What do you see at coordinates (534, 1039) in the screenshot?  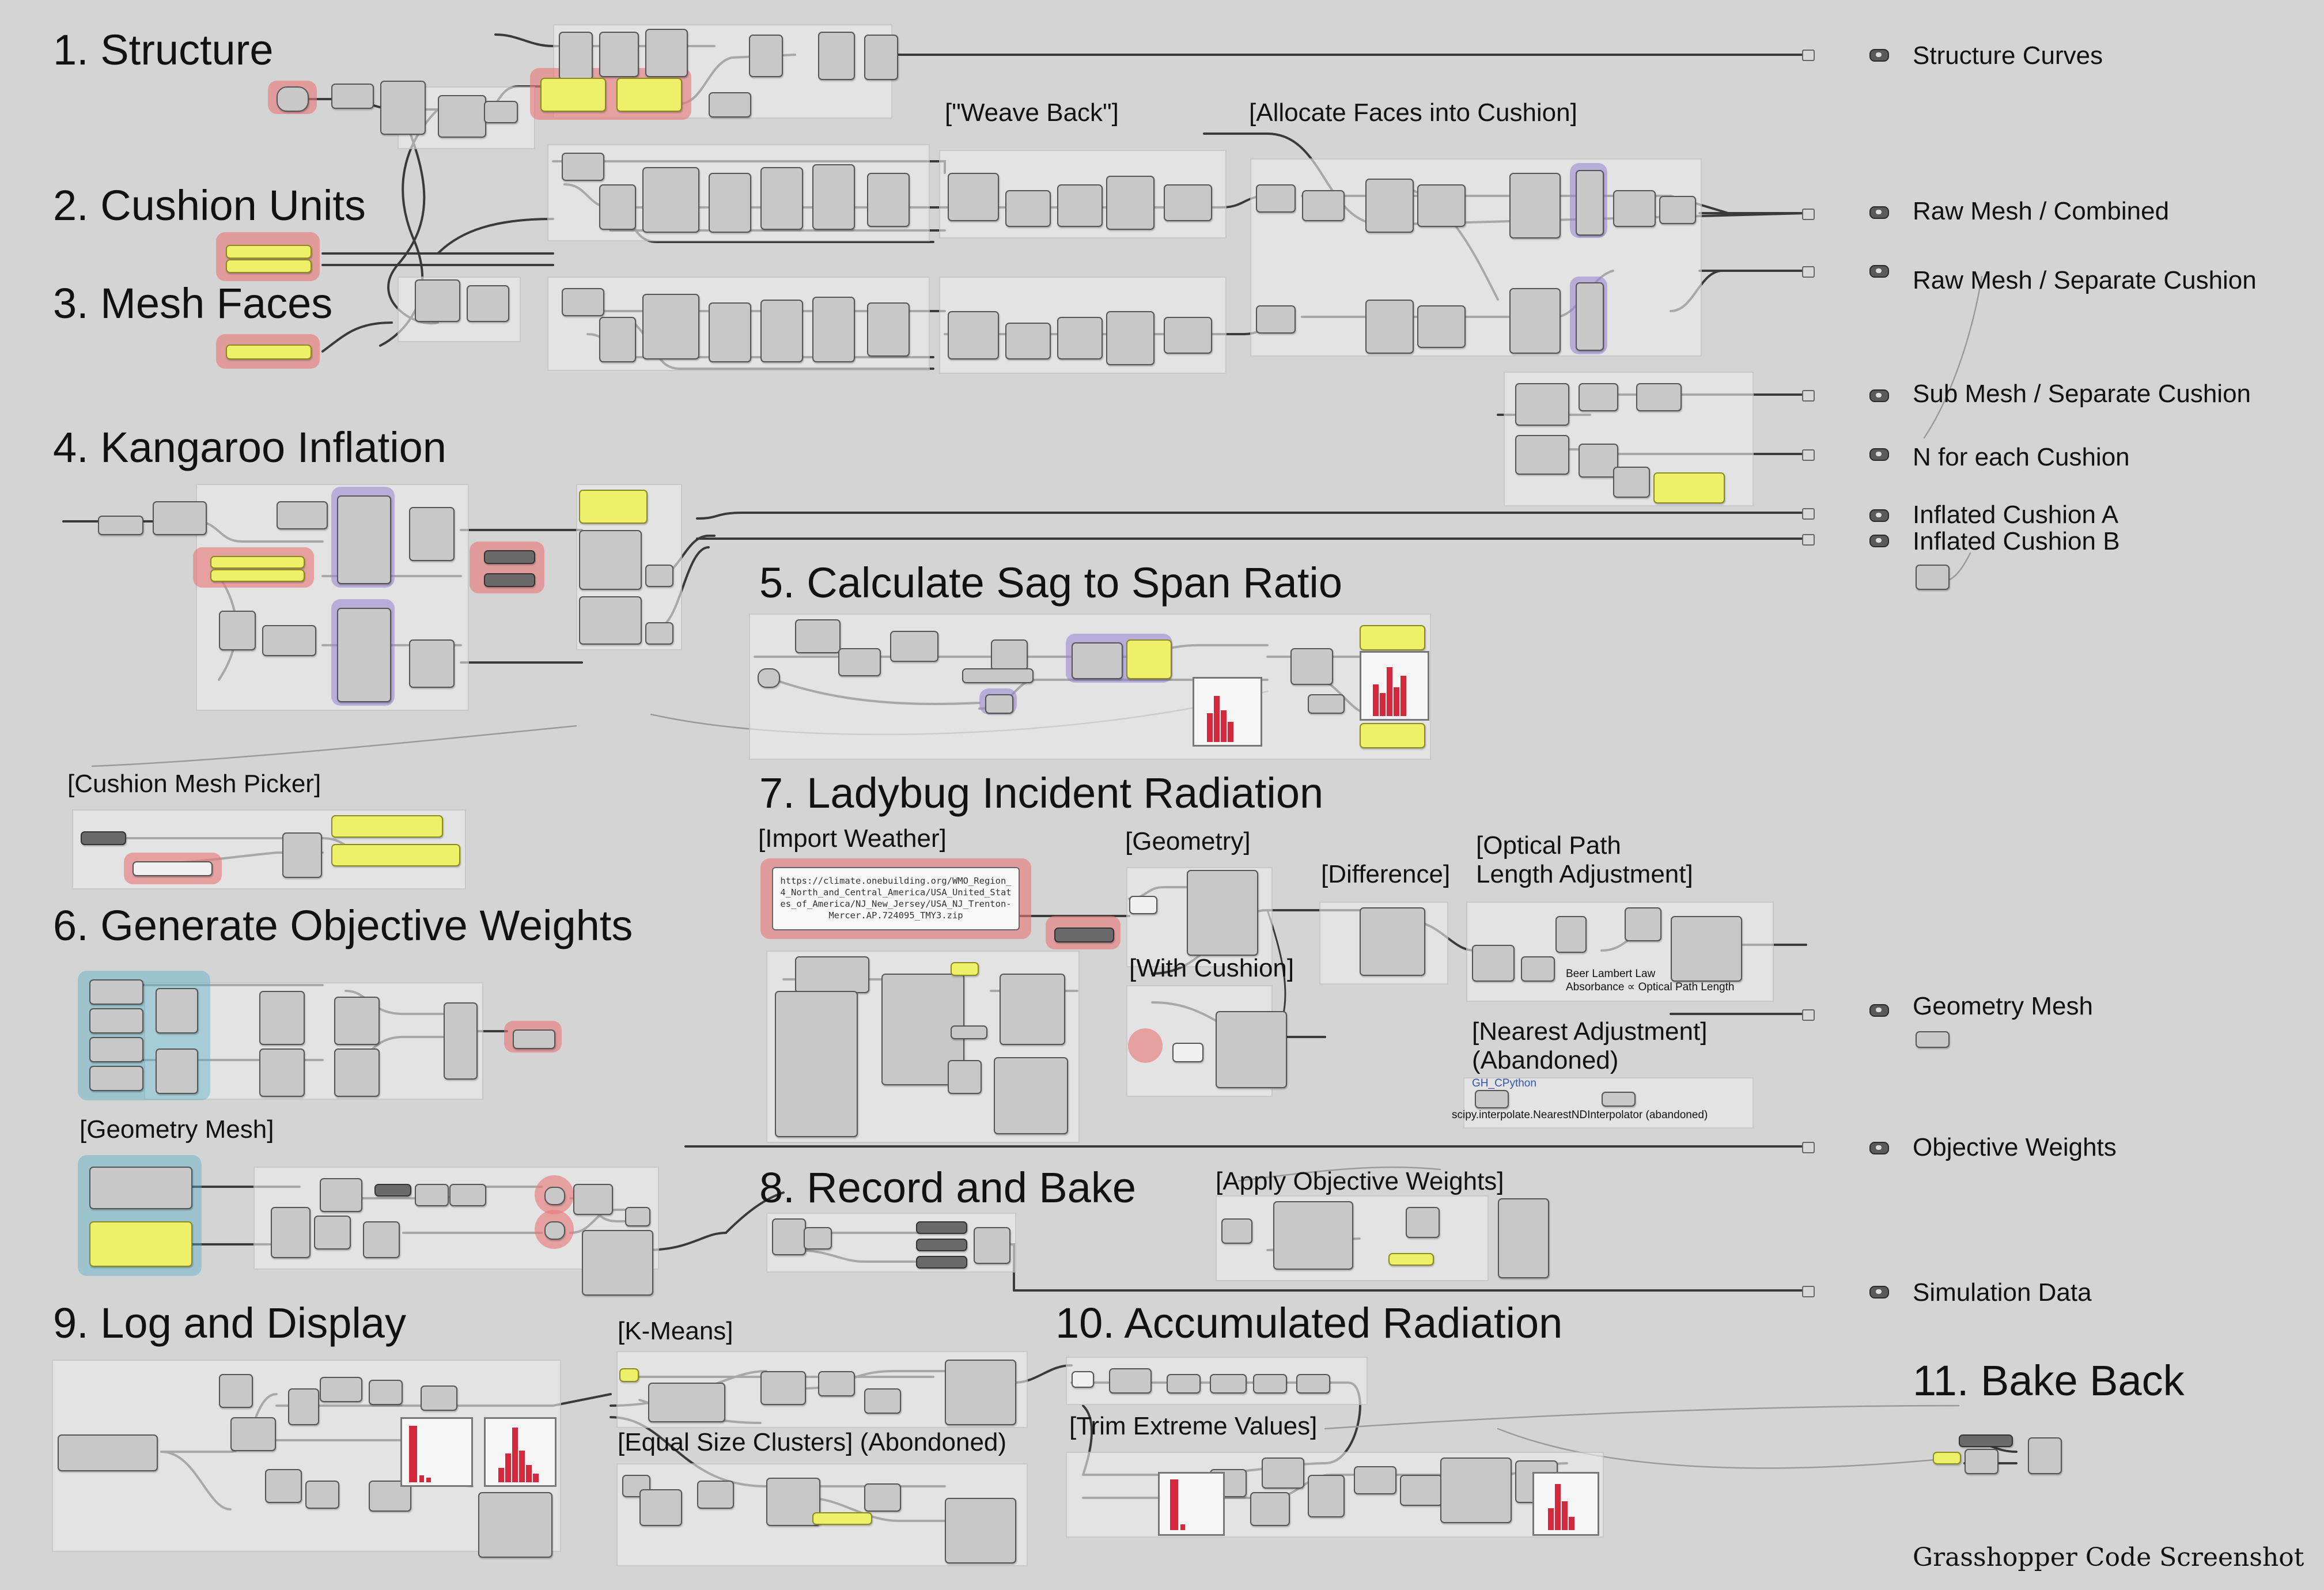 I see `infield-mesh` at bounding box center [534, 1039].